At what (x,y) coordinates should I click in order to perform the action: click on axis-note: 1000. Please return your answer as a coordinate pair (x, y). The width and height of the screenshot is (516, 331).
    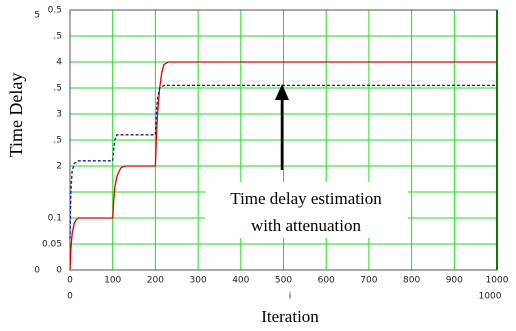
    Looking at the image, I should click on (490, 297).